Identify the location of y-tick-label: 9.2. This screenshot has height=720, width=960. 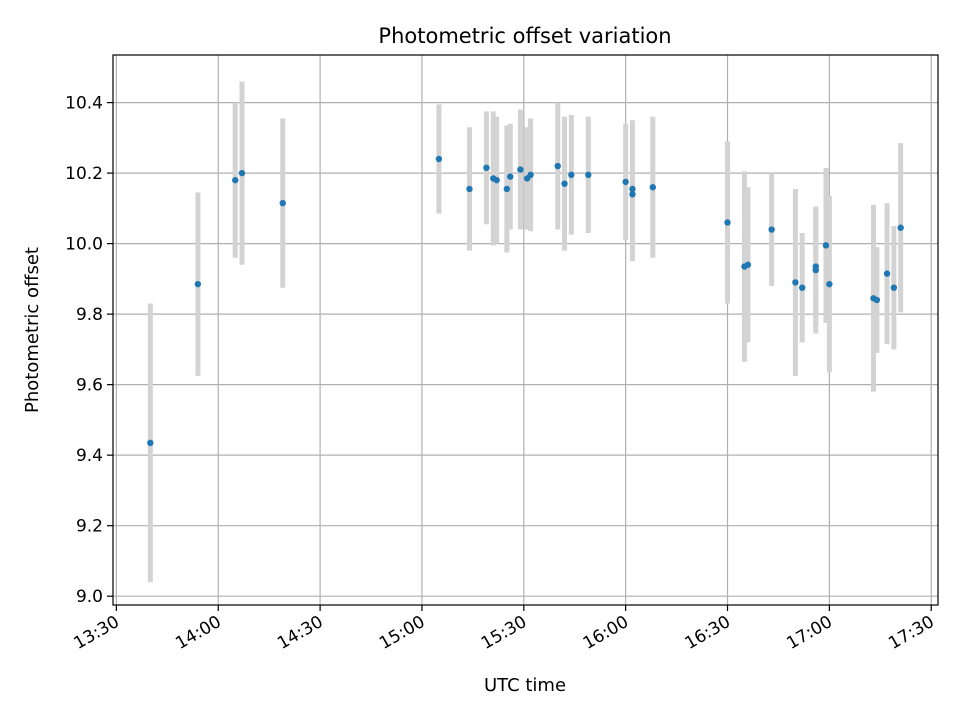
(89, 527).